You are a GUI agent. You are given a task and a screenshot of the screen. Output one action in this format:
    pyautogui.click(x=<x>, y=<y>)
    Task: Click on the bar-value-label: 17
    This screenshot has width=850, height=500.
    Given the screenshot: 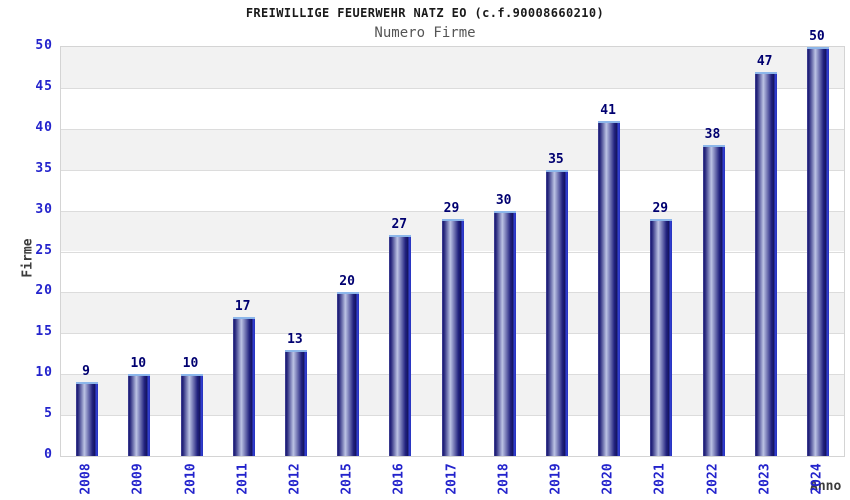 What is the action you would take?
    pyautogui.click(x=242, y=306)
    